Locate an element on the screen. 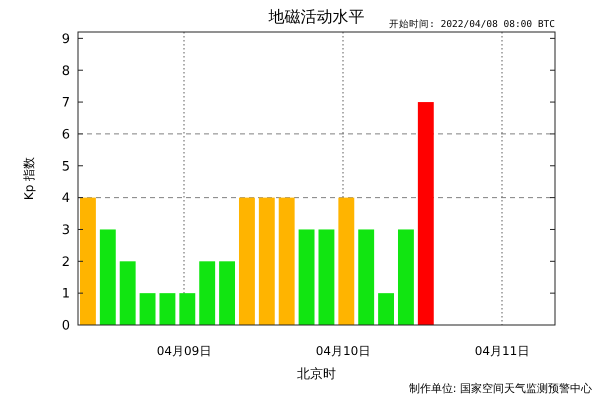 The height and width of the screenshot is (400, 600). x-tick-label: 04月09日 is located at coordinates (184, 351).